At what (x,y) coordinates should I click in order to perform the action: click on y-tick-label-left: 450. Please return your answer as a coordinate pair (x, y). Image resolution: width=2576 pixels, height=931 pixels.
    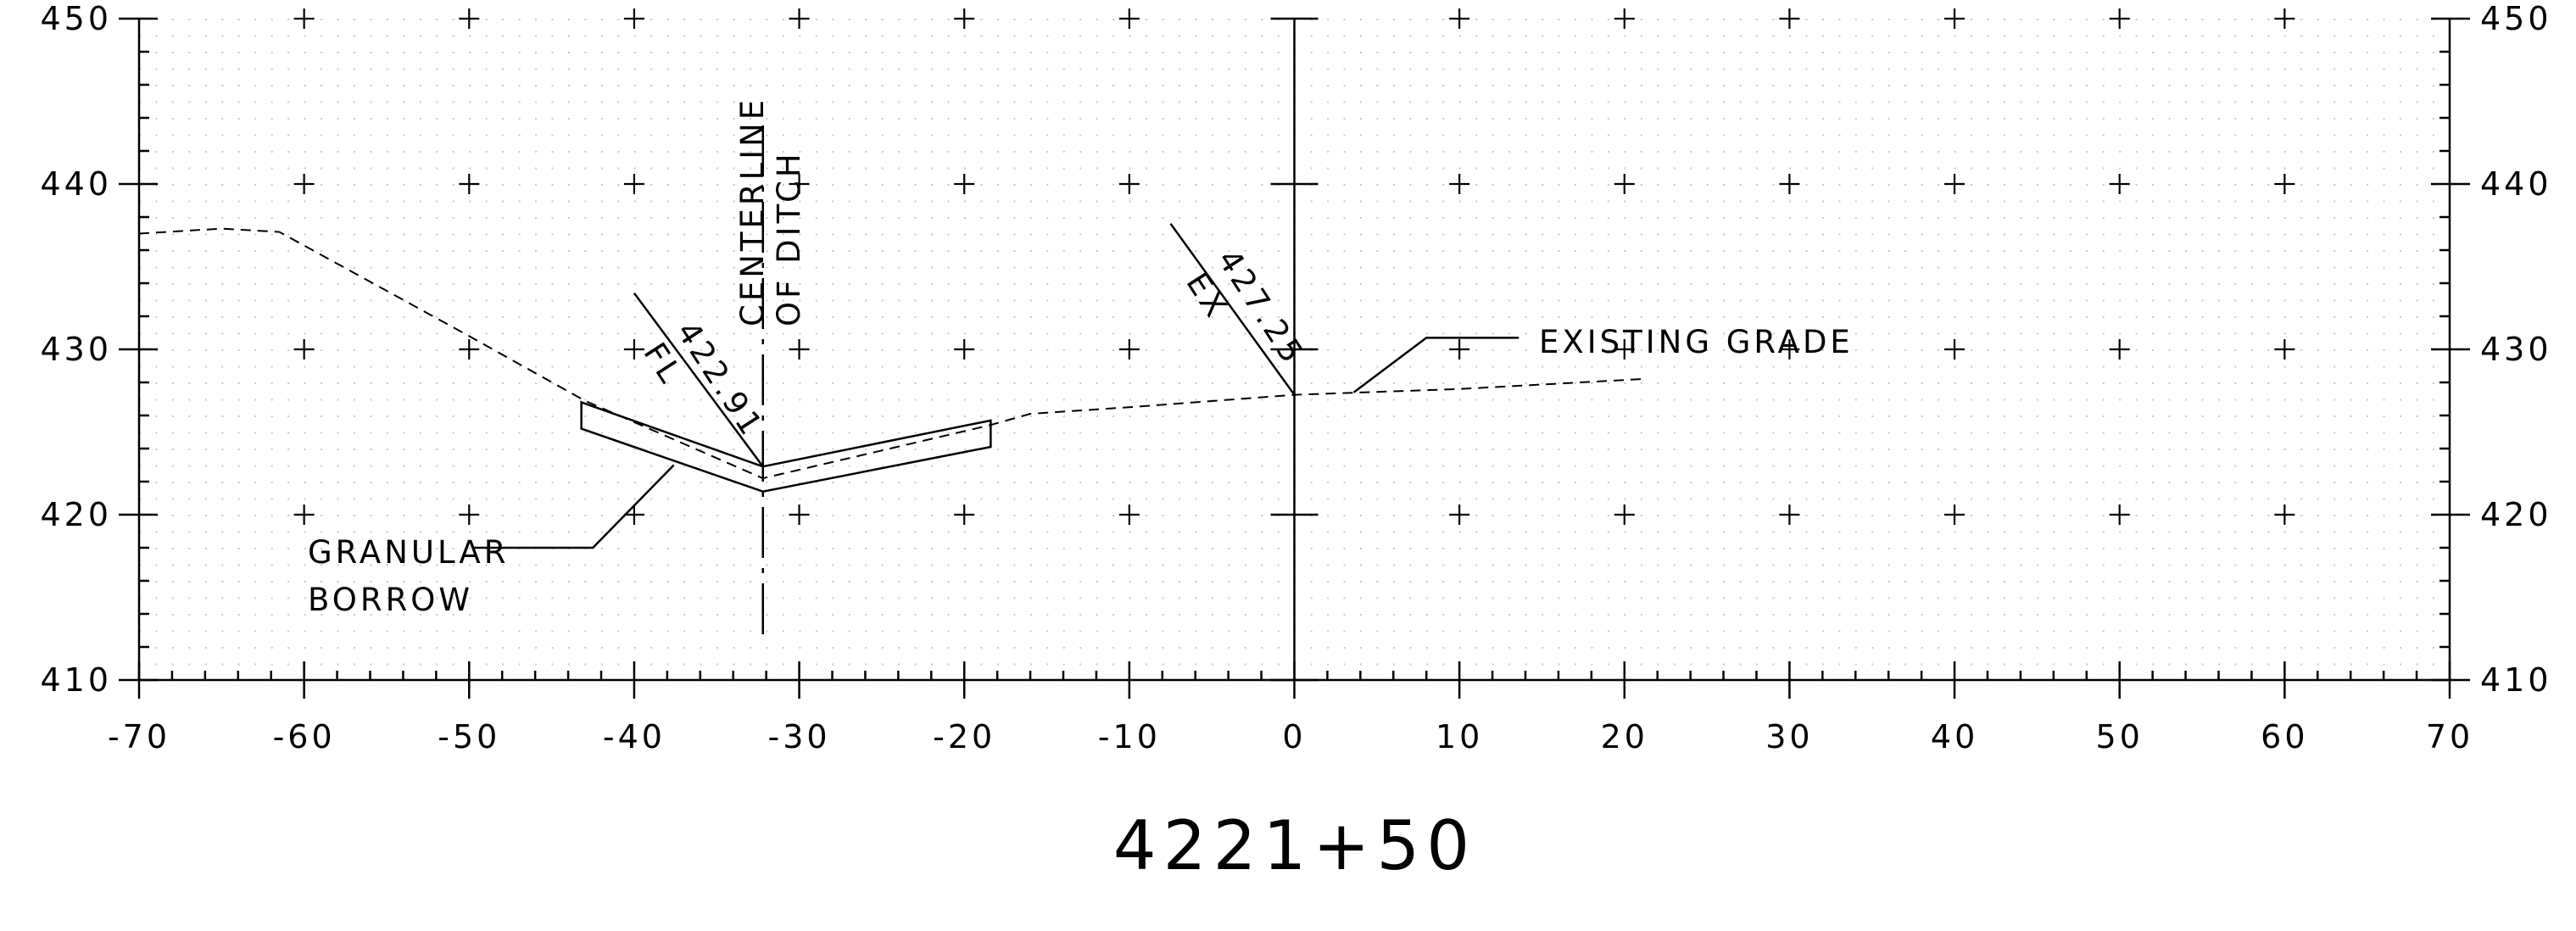
    Looking at the image, I should click on (76, 18).